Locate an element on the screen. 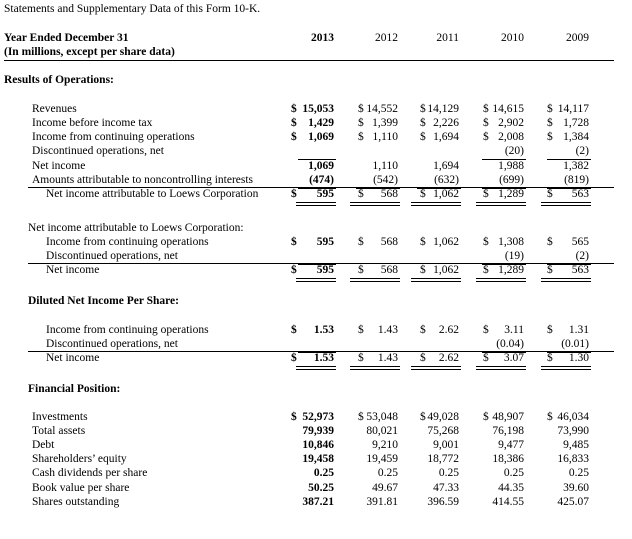 The width and height of the screenshot is (632, 539). cell-value: 1,062 is located at coordinates (446, 270).